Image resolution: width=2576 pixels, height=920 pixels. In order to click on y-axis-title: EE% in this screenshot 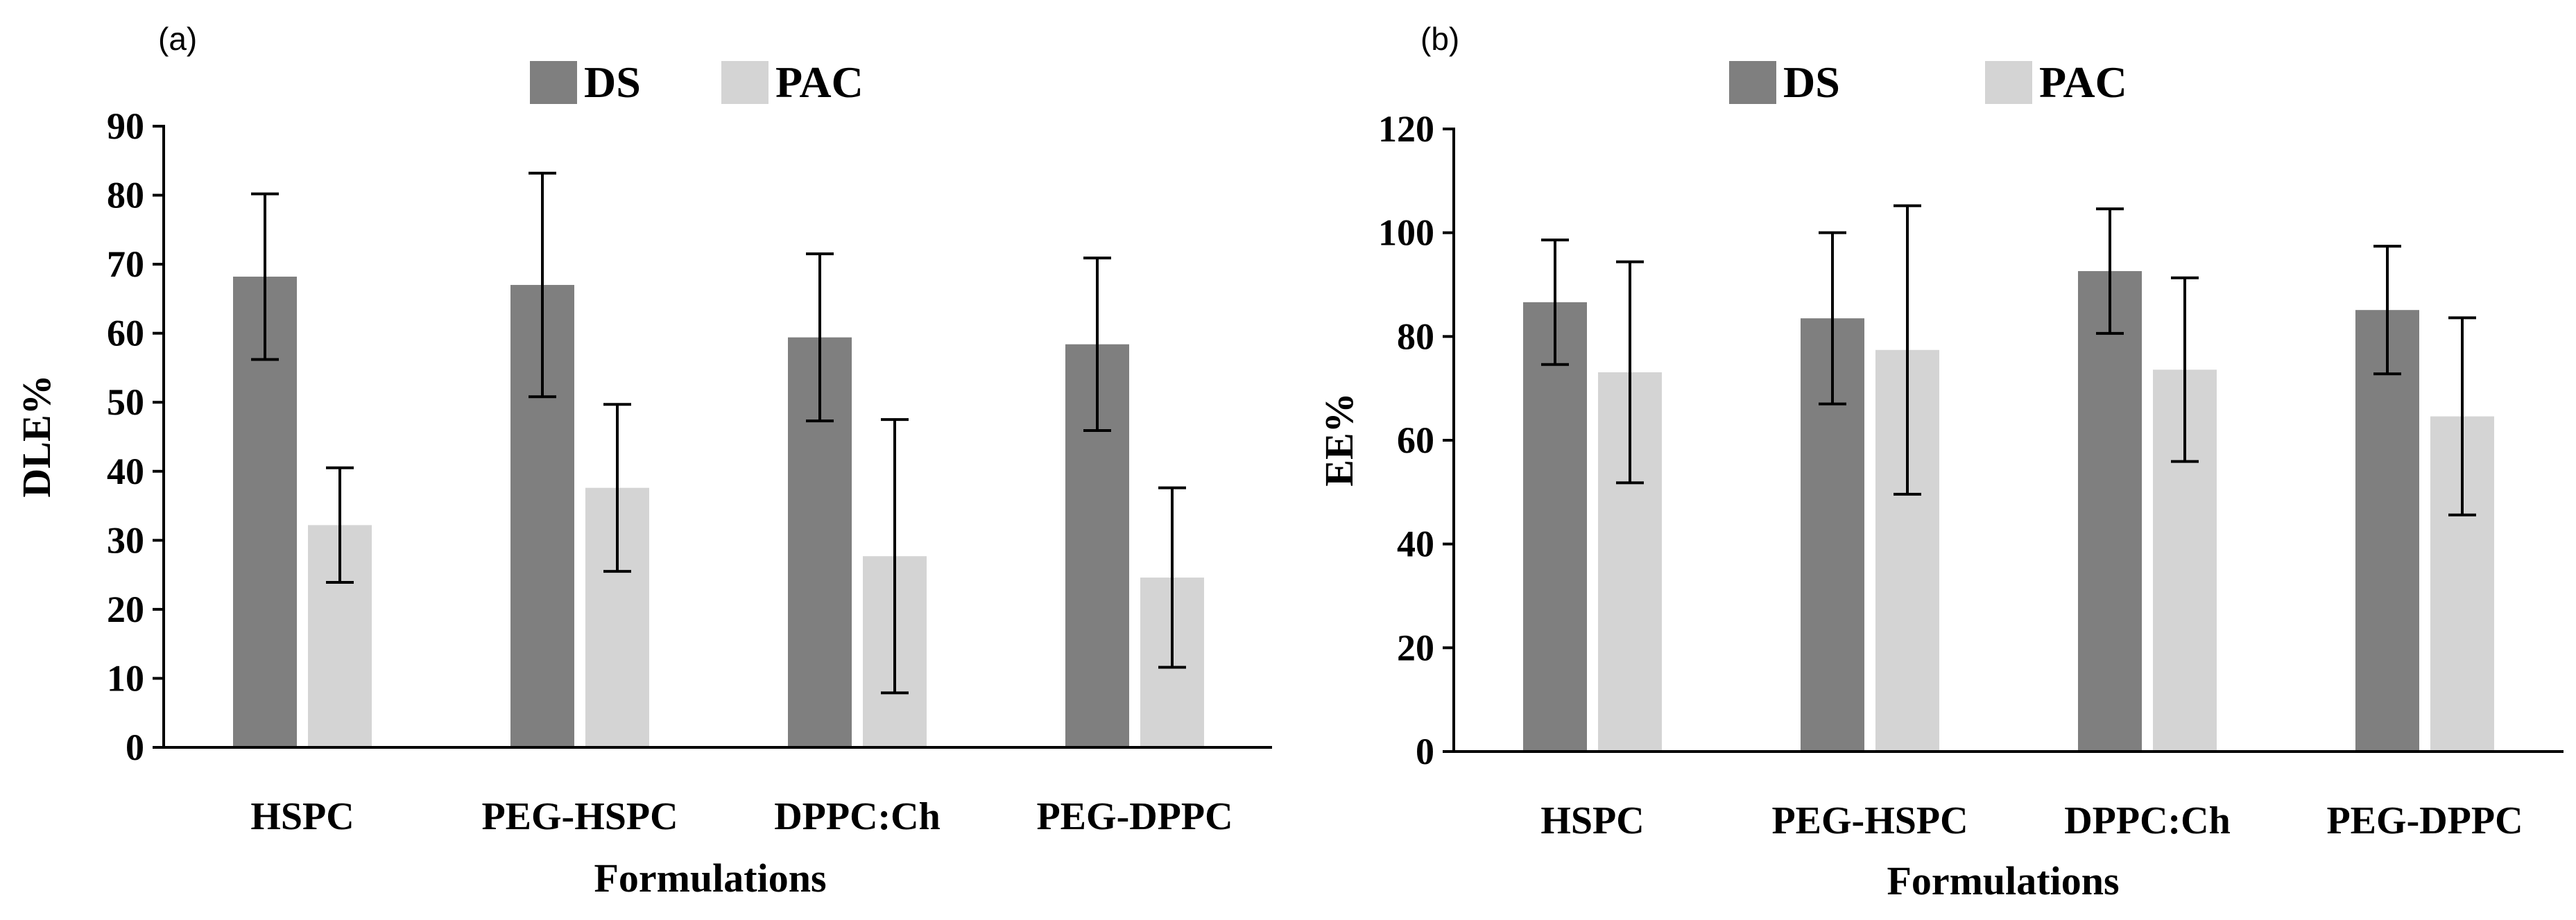, I will do `click(1339, 439)`.